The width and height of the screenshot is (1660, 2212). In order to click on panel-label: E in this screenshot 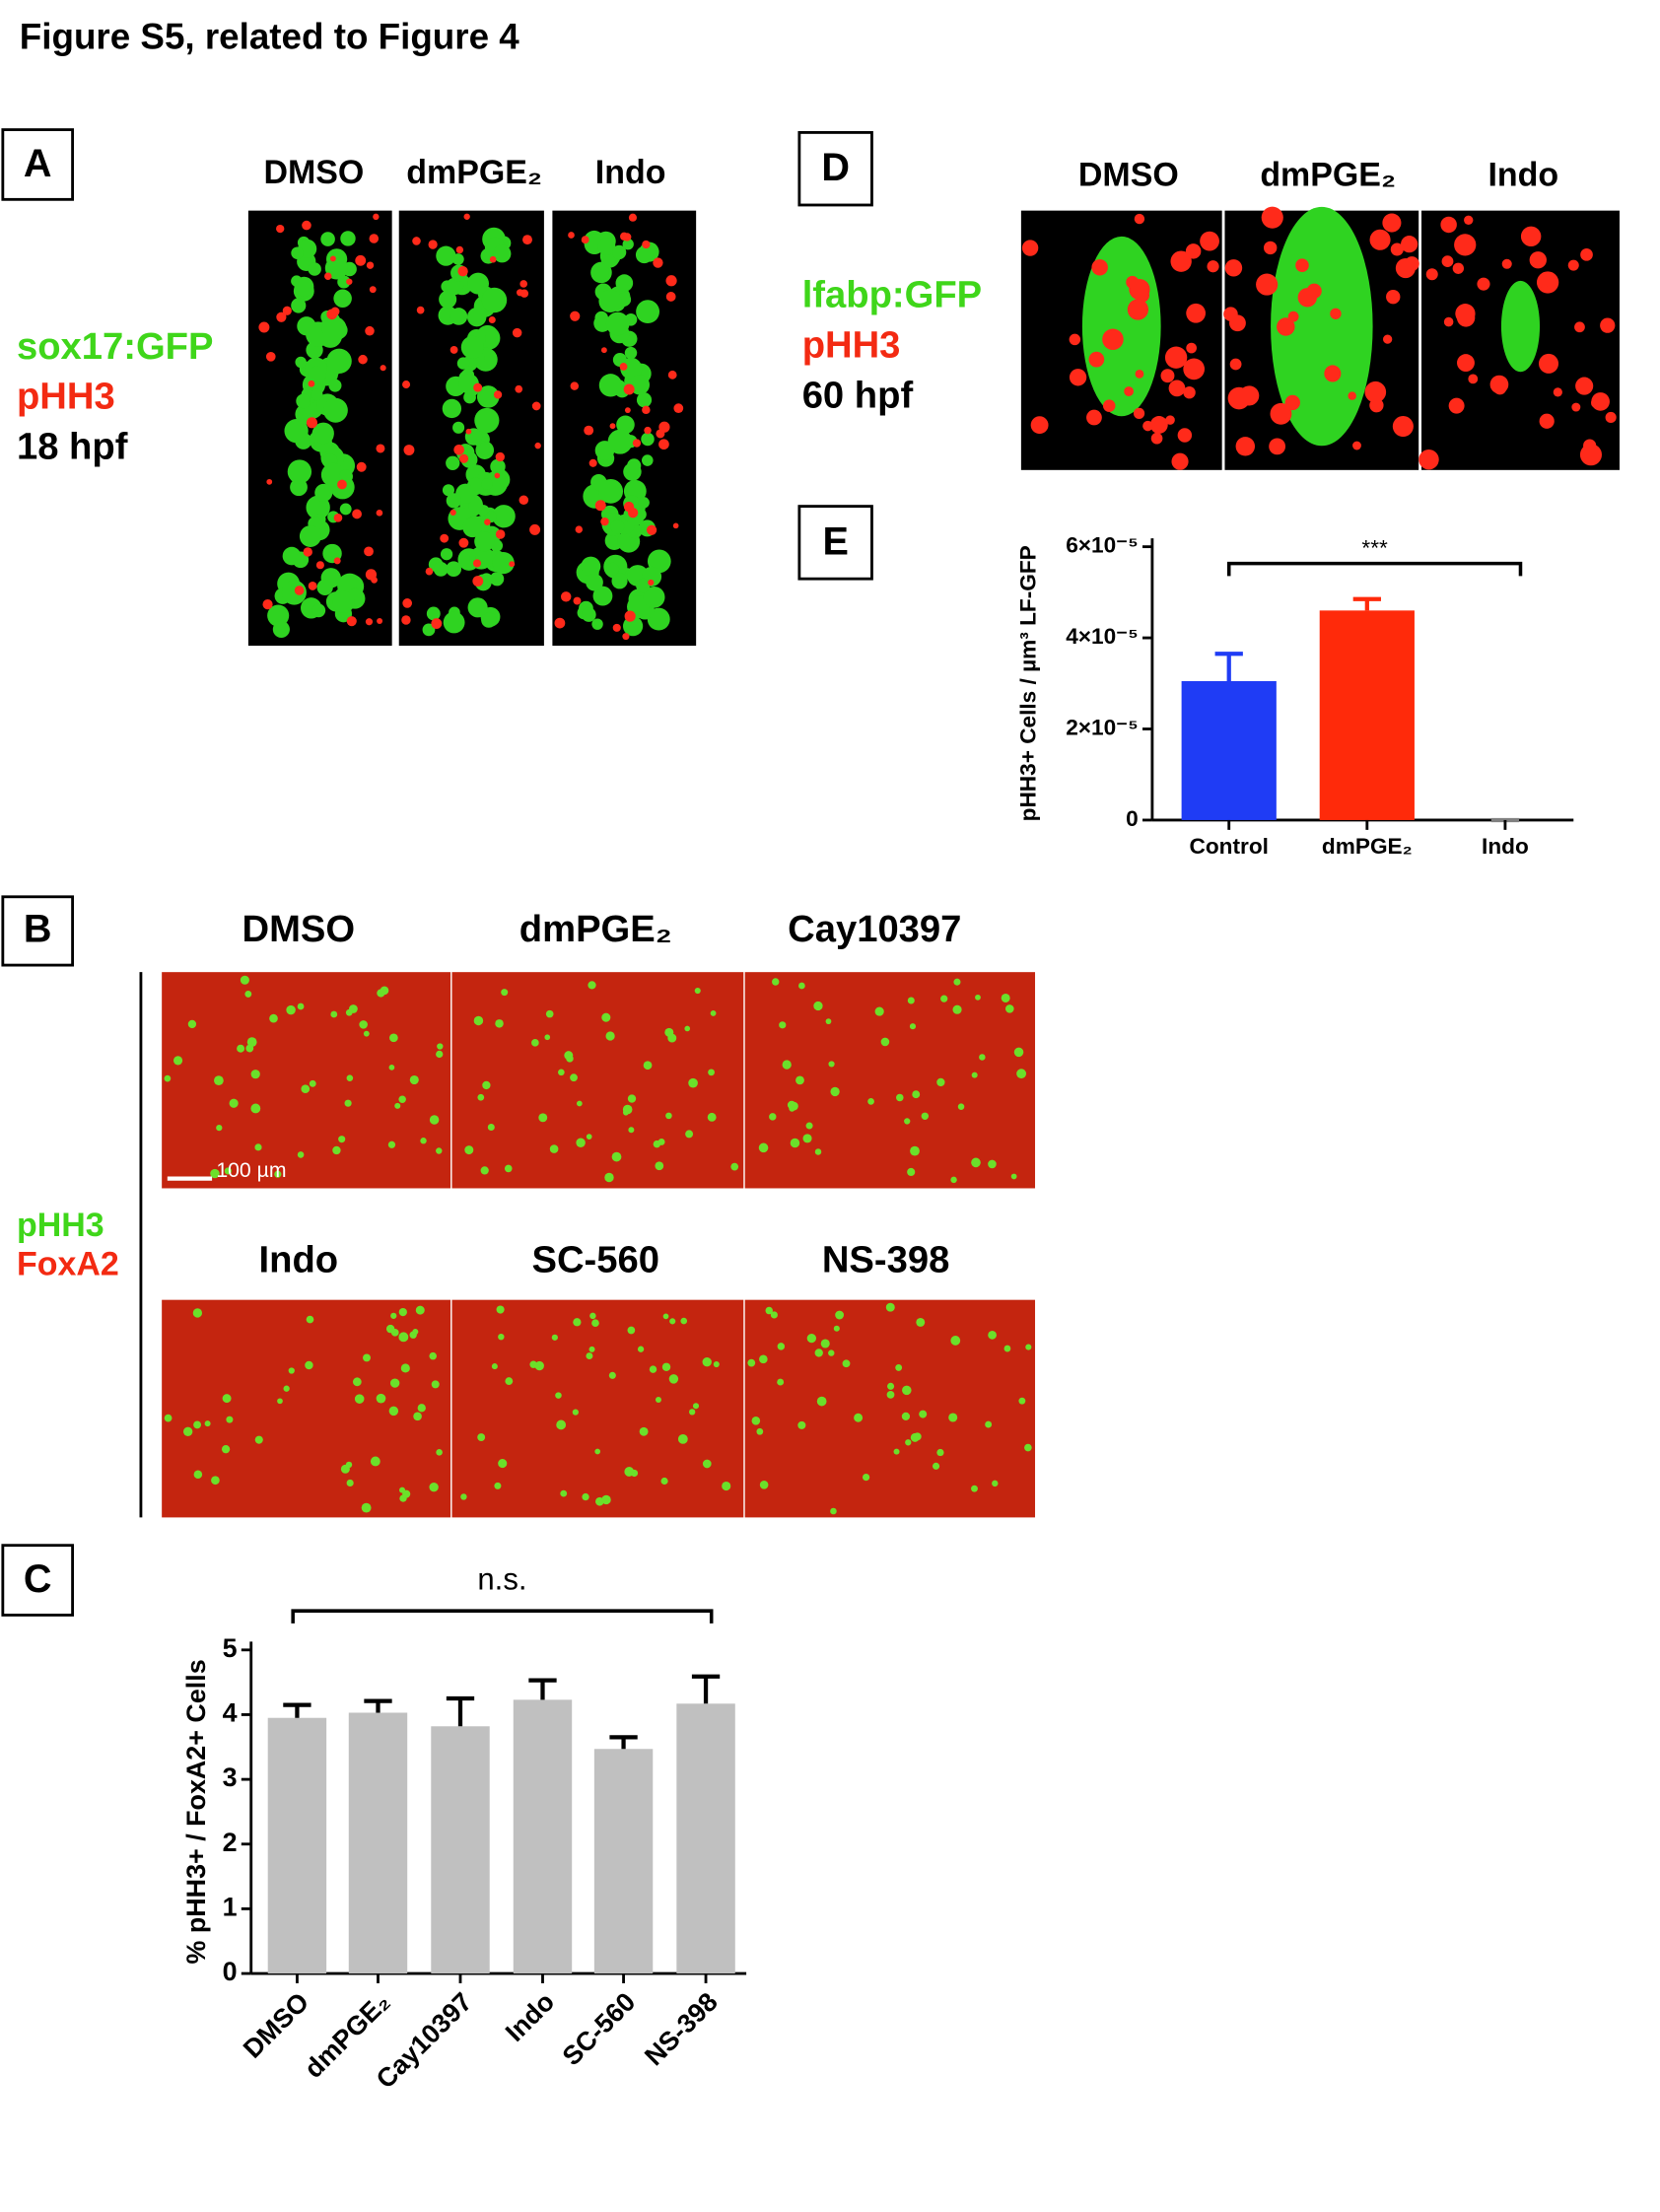, I will do `click(835, 541)`.